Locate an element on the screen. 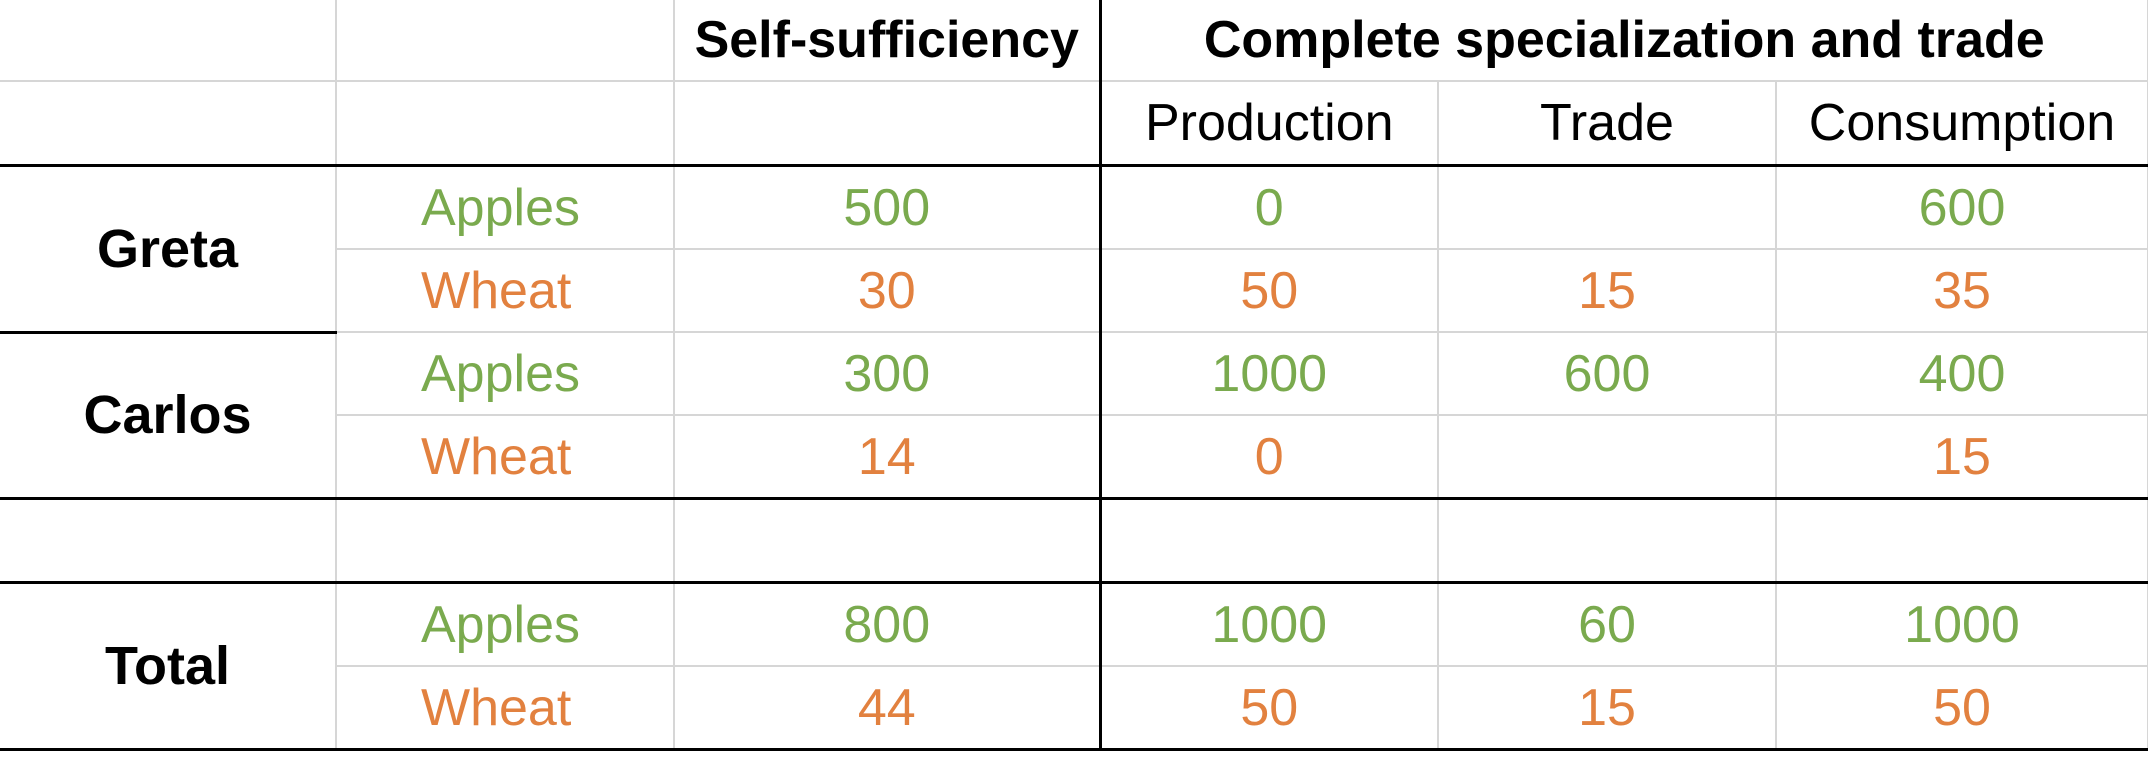 This screenshot has width=2148, height=768. total-label: Total is located at coordinates (168, 666).